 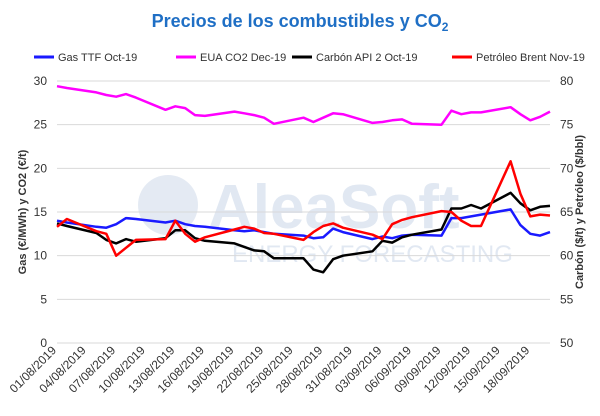 I want to click on left-tick-label: 30, so click(x=41, y=81).